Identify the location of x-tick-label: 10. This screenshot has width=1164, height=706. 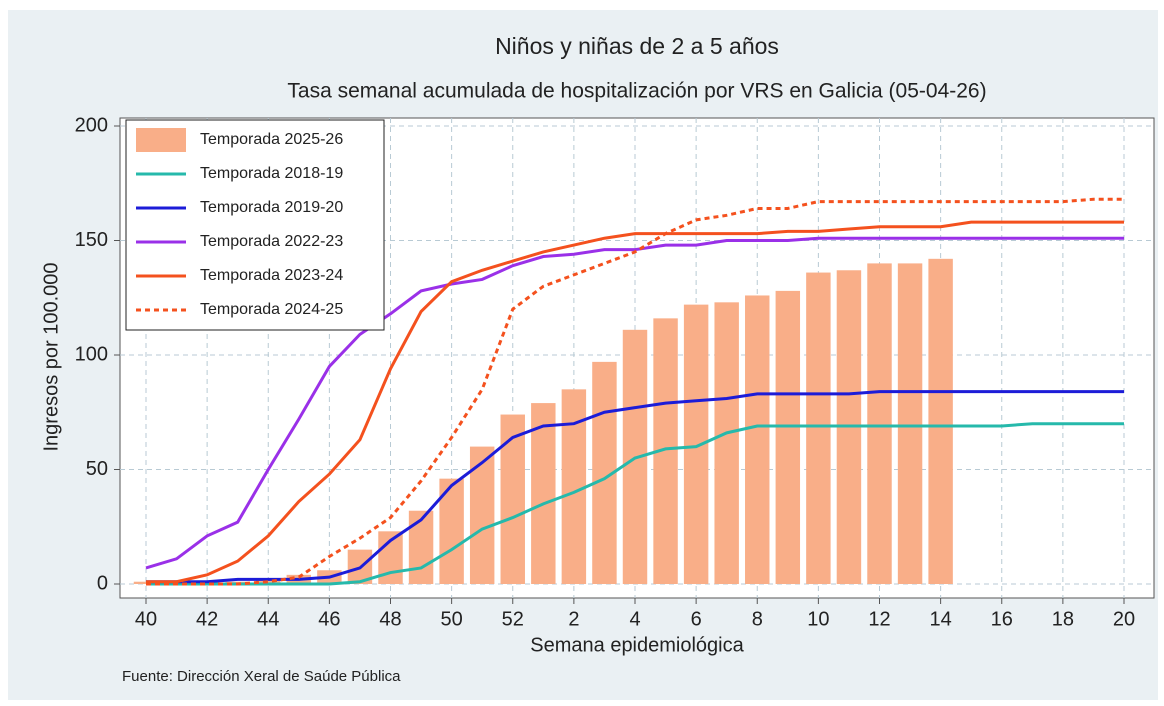
(818, 619).